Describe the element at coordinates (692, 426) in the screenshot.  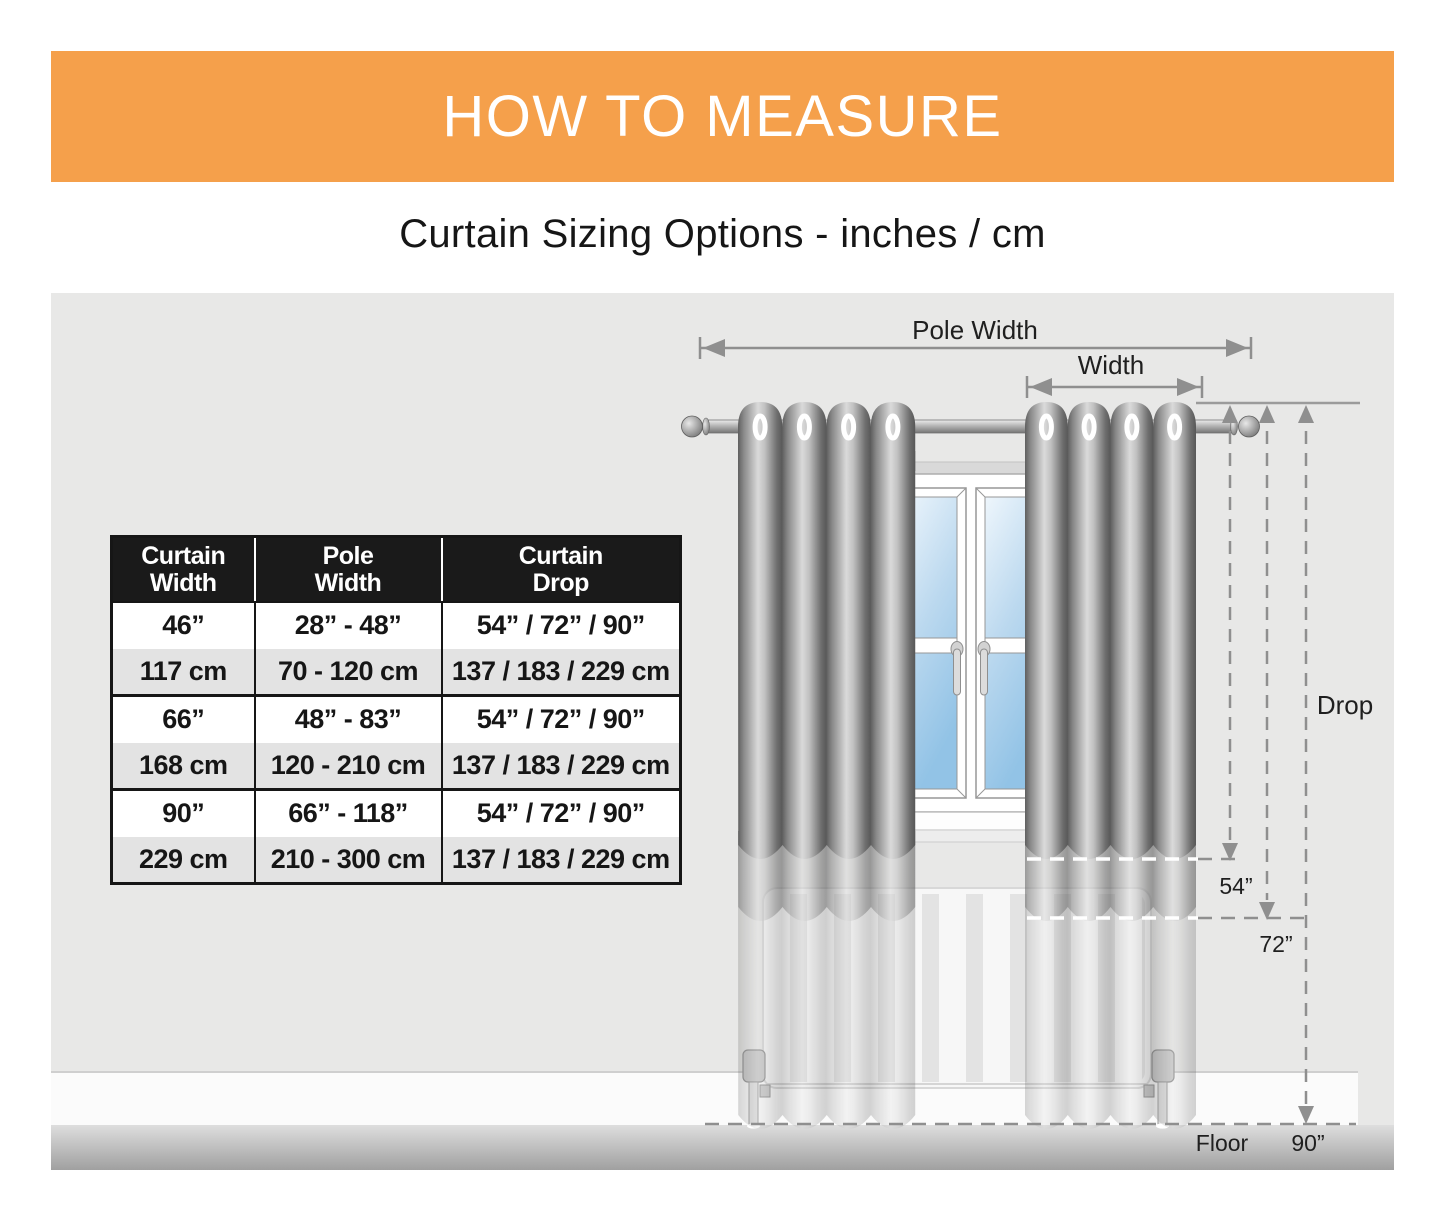
I see `pole-finial-left` at that location.